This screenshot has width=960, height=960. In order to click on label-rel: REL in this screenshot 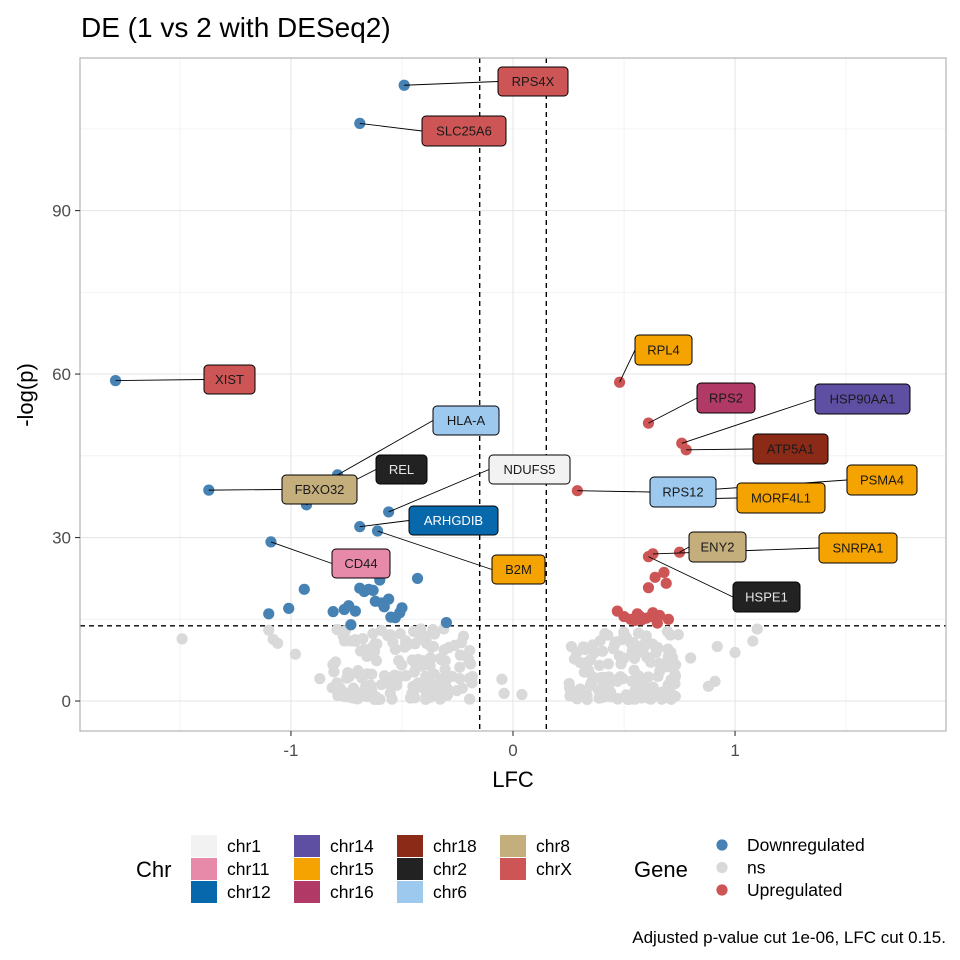, I will do `click(401, 469)`.